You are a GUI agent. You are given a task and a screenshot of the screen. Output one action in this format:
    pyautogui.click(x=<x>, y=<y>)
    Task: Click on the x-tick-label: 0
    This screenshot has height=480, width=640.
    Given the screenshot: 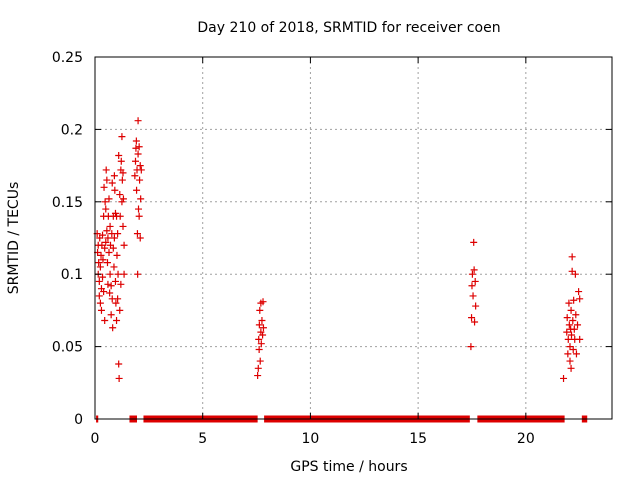 What is the action you would take?
    pyautogui.click(x=95, y=439)
    